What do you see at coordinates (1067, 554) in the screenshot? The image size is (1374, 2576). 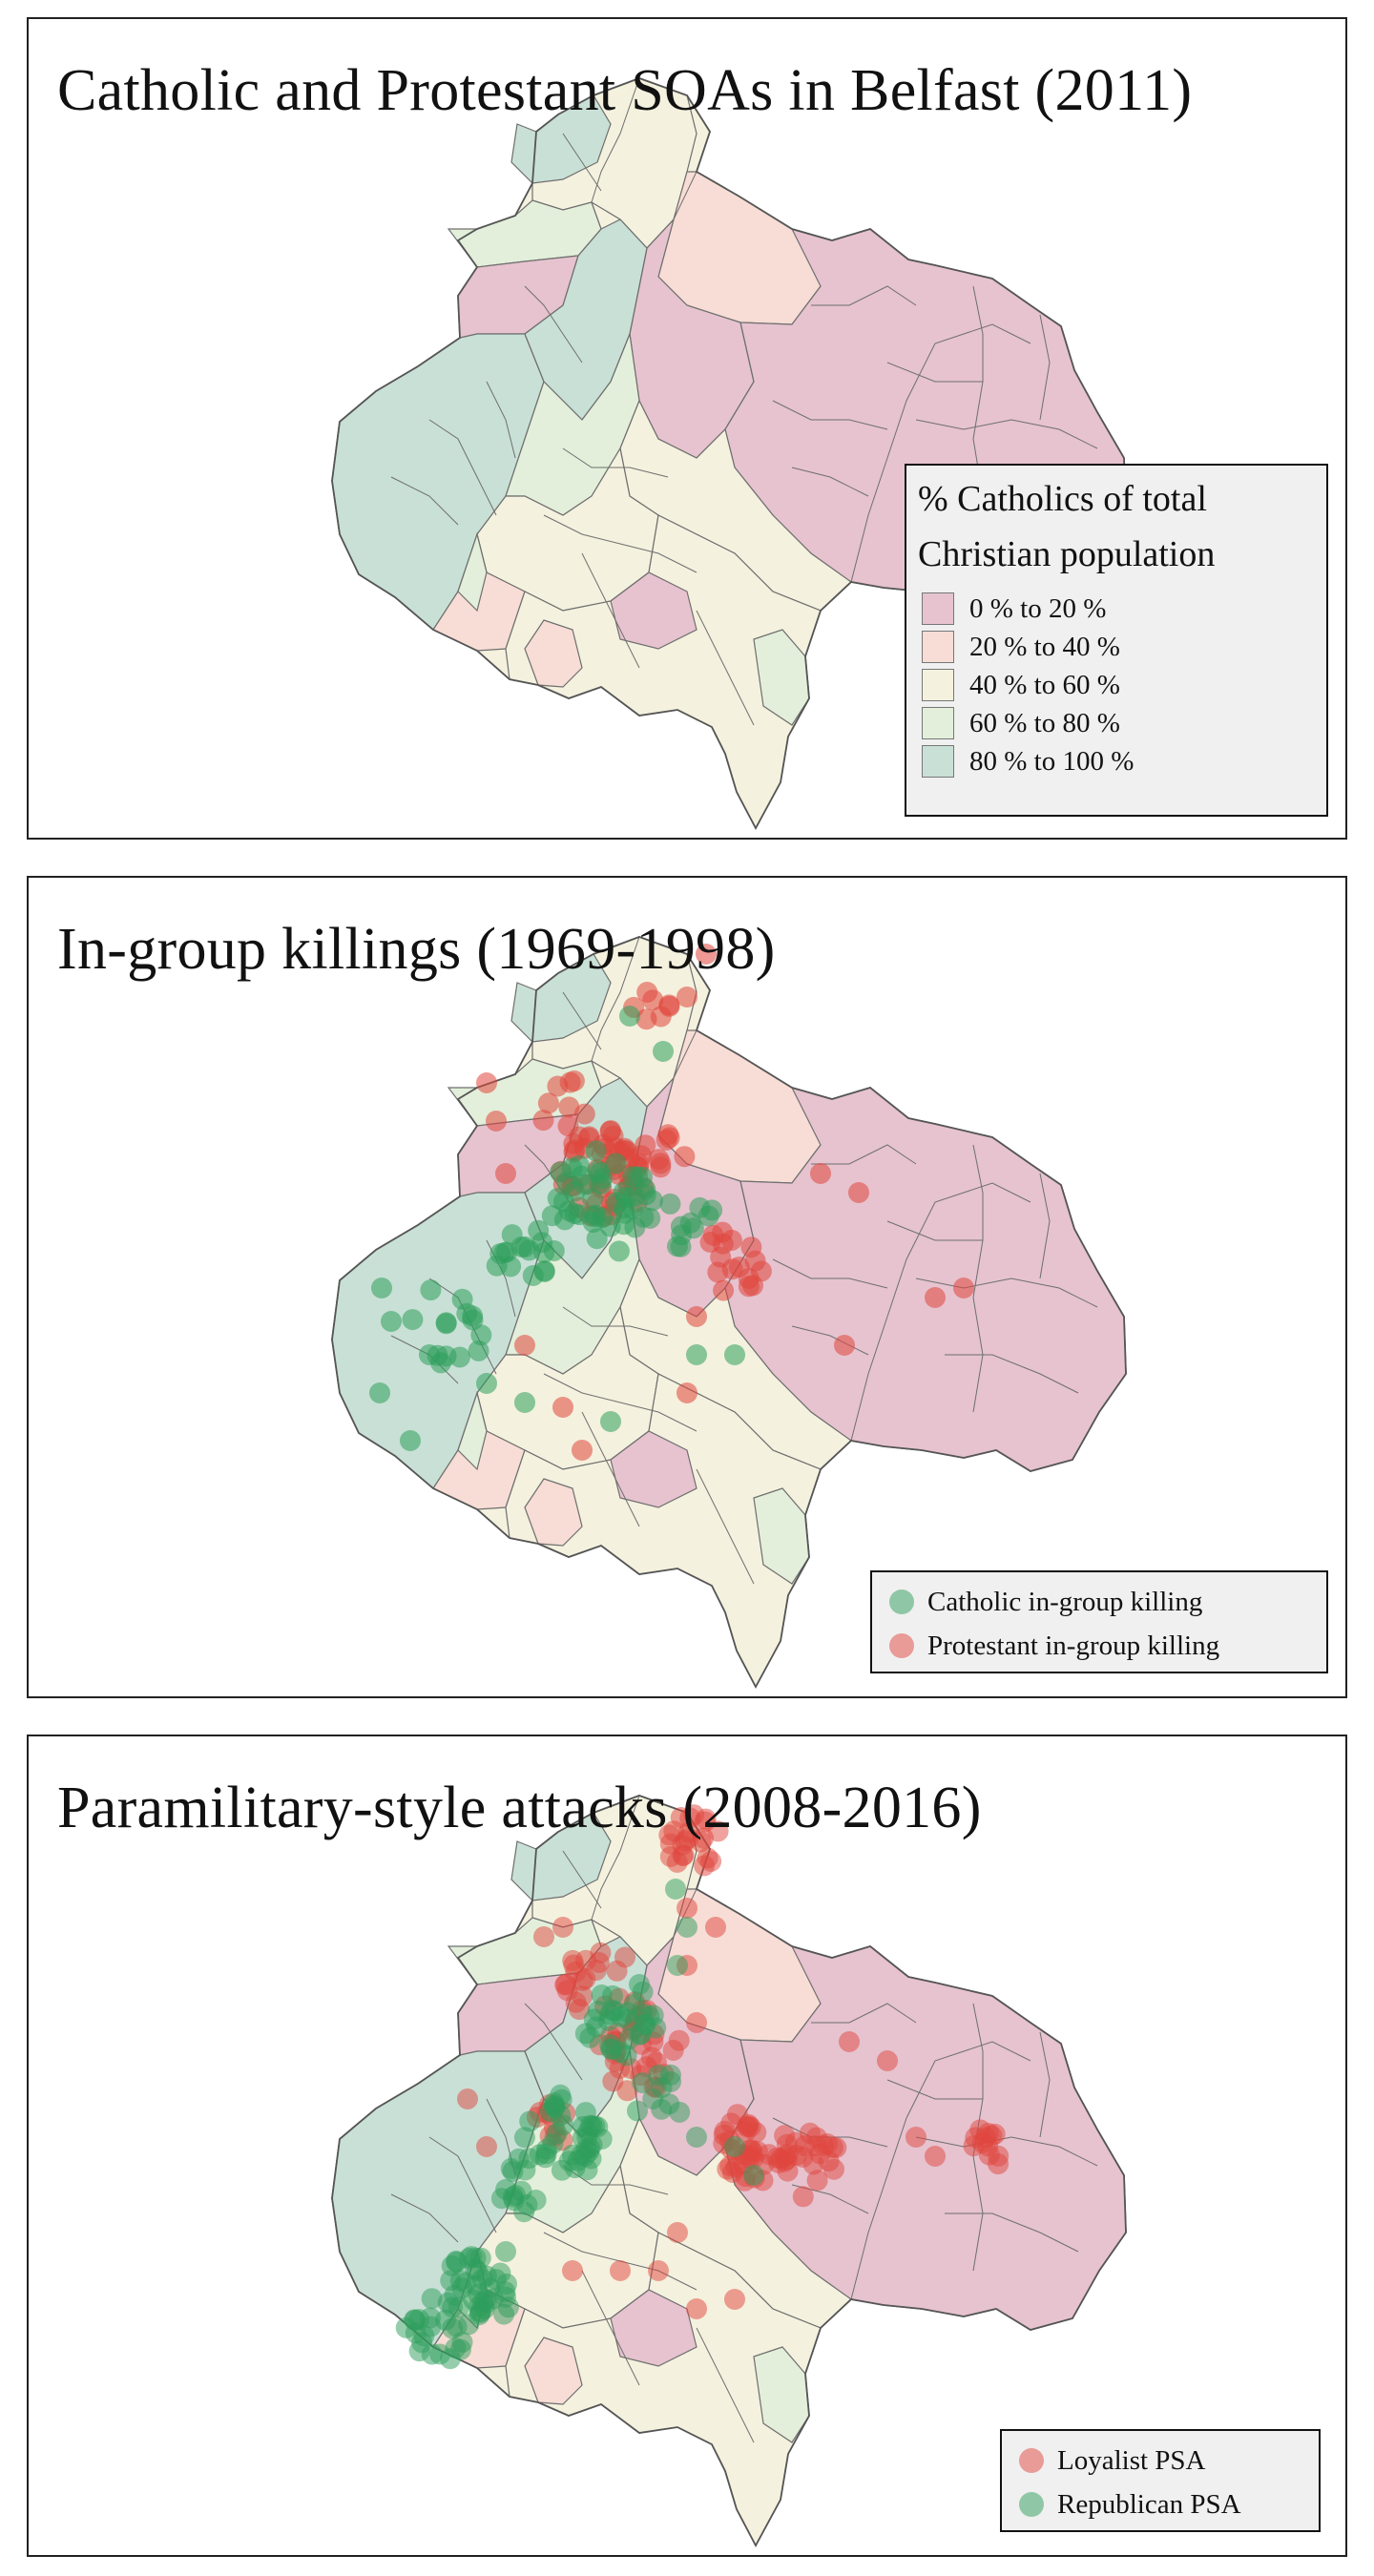 I see `legend-title-line2: Christian population` at bounding box center [1067, 554].